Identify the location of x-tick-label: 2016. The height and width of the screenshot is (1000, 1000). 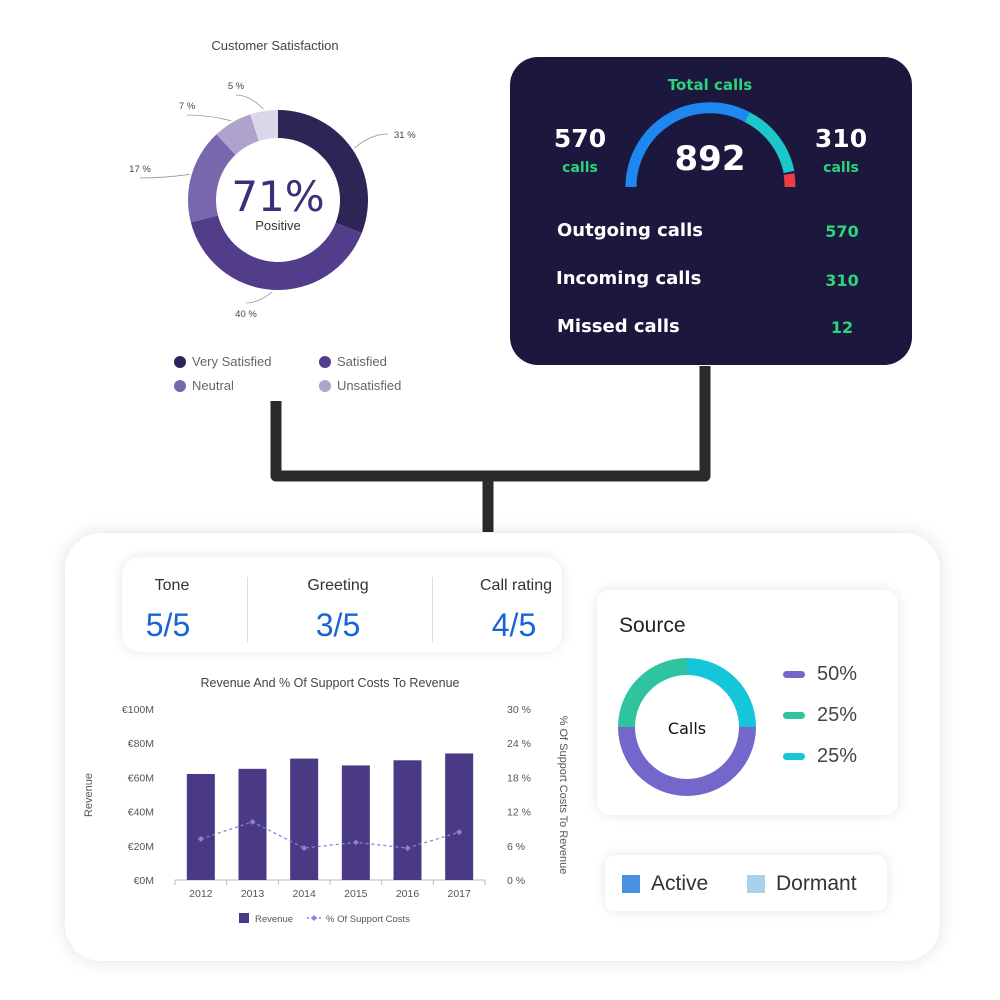
(408, 894).